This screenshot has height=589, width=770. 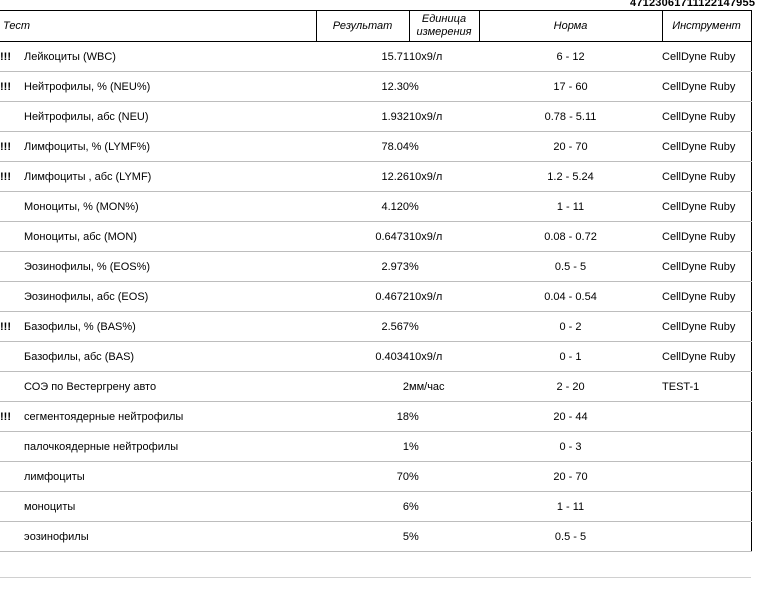 I want to click on header-norm: Норма, so click(x=570, y=26).